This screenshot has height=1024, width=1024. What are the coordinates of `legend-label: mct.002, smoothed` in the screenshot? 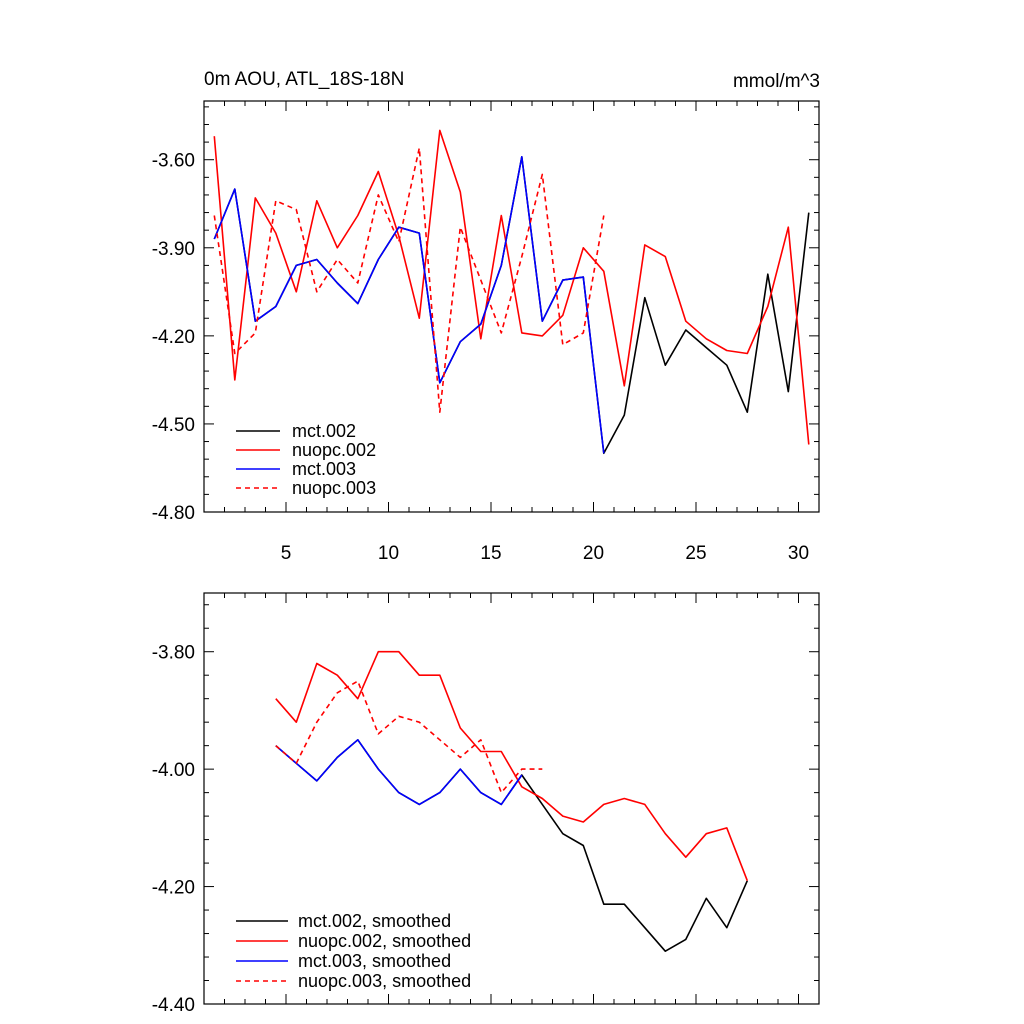 It's located at (374, 921).